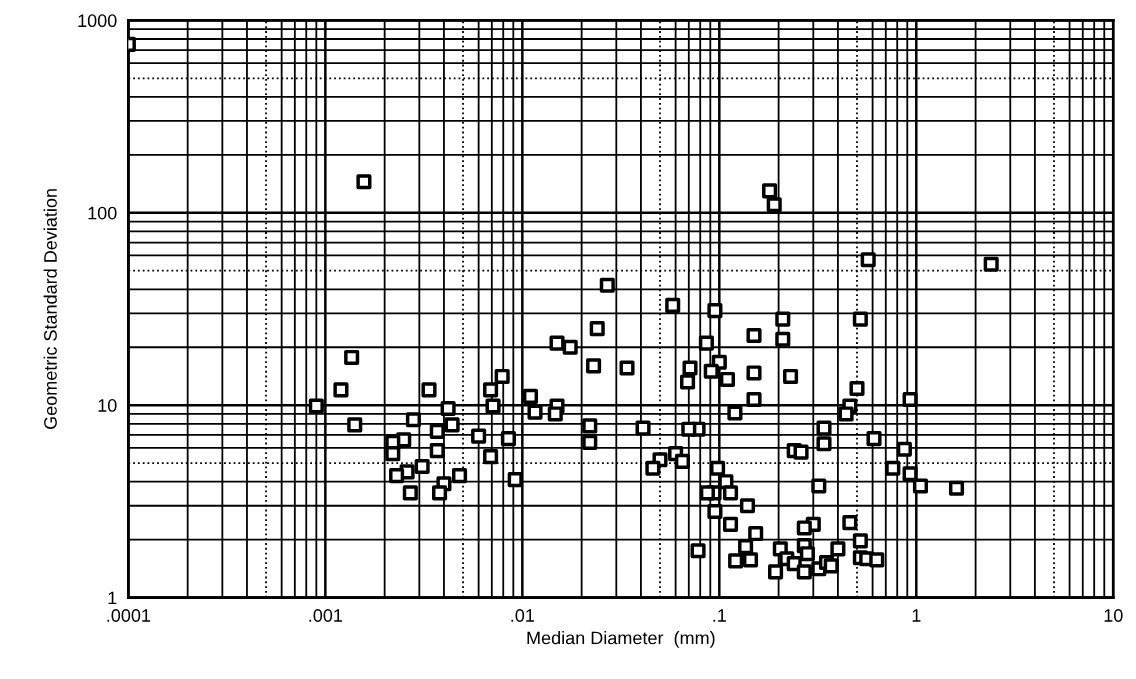 The height and width of the screenshot is (679, 1136). Describe the element at coordinates (1113, 615) in the screenshot. I see `x-tick-label: 10` at that location.